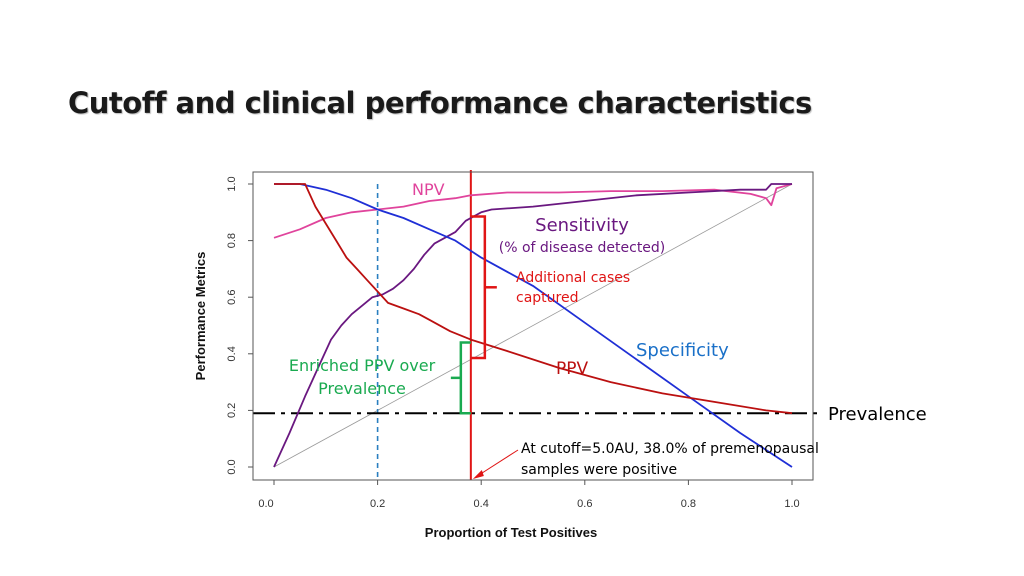  What do you see at coordinates (682, 350) in the screenshot?
I see `specificity-label: Specificity` at bounding box center [682, 350].